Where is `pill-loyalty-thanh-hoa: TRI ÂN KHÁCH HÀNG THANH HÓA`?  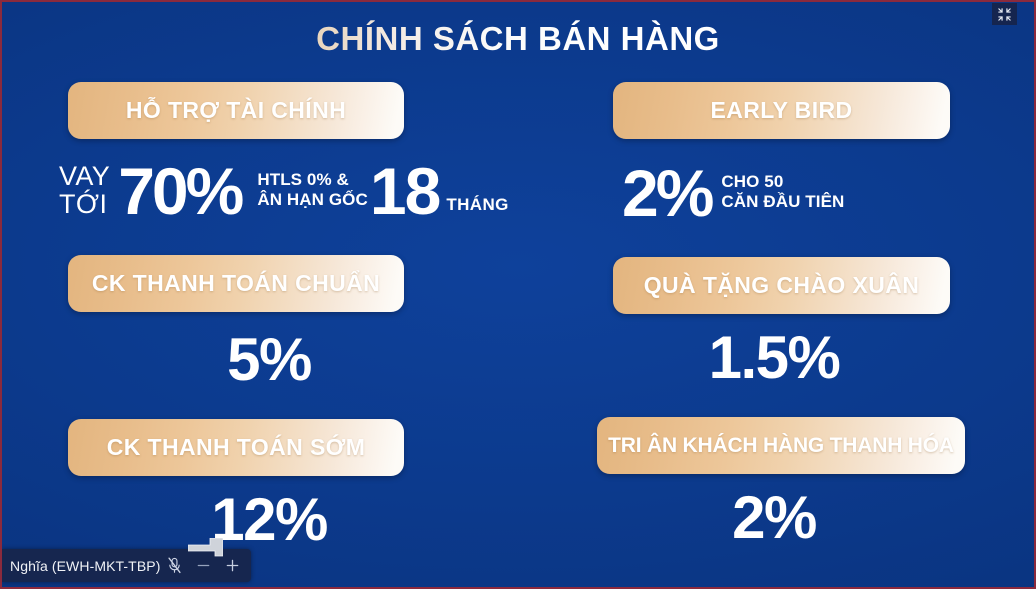
pill-loyalty-thanh-hoa: TRI ÂN KHÁCH HÀNG THANH HÓA is located at coordinates (781, 445).